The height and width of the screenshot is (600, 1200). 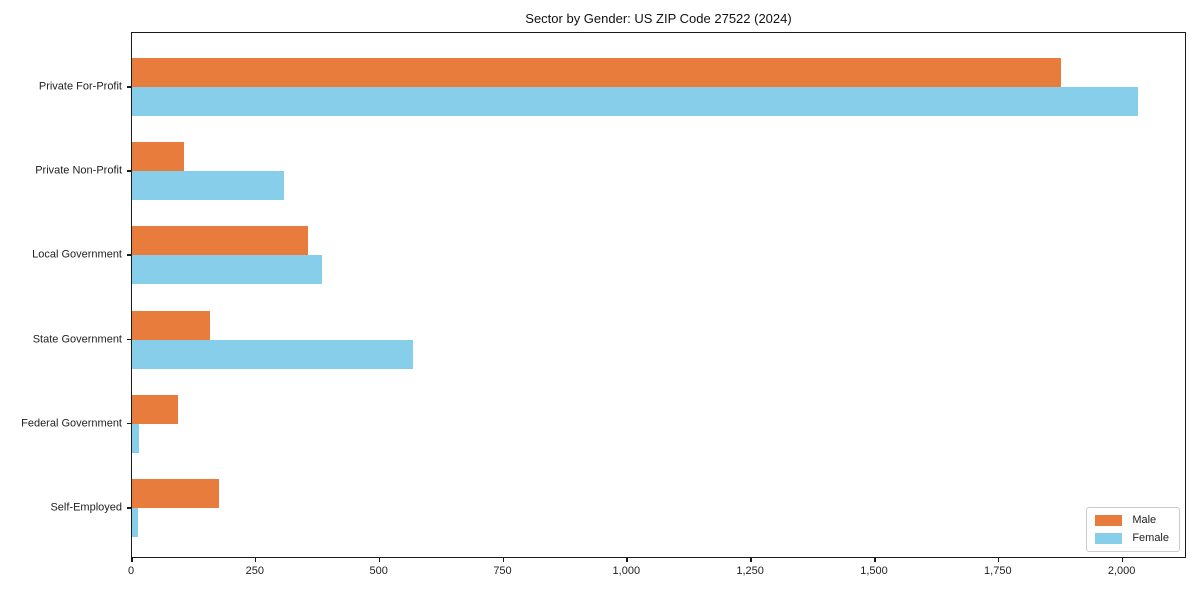 I want to click on xtick-label-0: 0, so click(x=131, y=571).